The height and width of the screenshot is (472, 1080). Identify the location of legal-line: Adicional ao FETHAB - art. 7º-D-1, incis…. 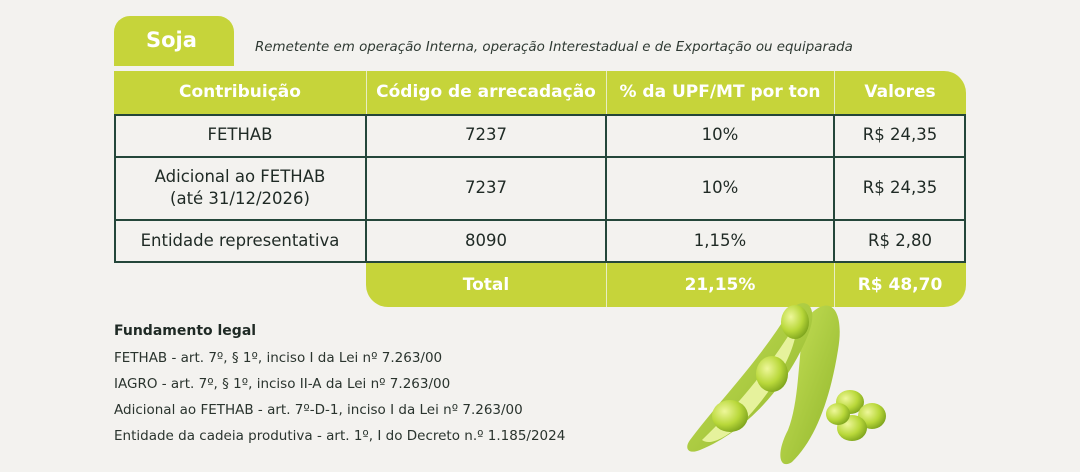
(318, 410).